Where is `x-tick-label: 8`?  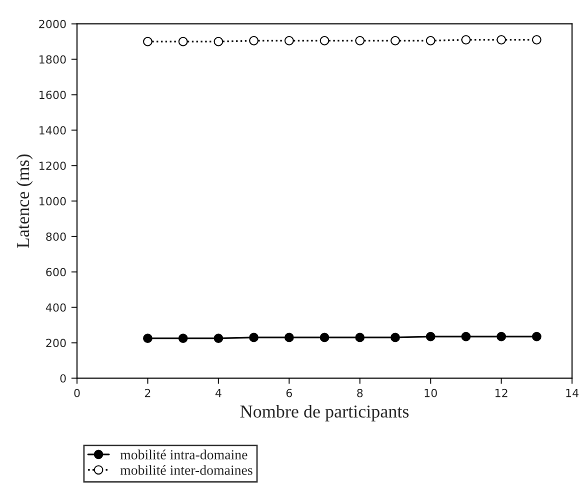
x-tick-label: 8 is located at coordinates (360, 393).